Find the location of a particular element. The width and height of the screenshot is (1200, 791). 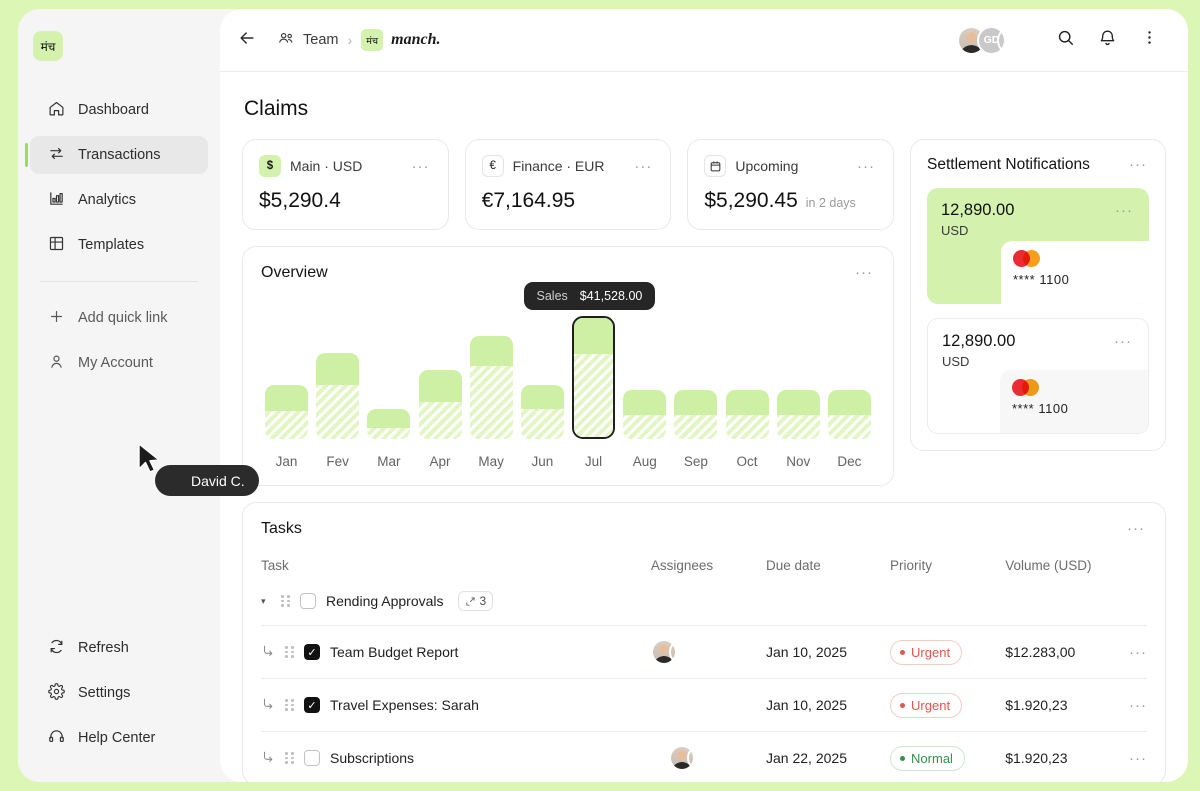

more-options-button is located at coordinates (1149, 40).